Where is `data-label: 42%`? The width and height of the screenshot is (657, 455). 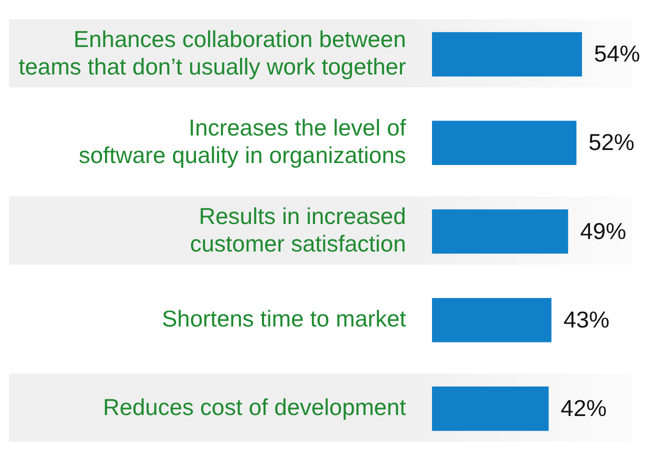
data-label: 42% is located at coordinates (583, 408).